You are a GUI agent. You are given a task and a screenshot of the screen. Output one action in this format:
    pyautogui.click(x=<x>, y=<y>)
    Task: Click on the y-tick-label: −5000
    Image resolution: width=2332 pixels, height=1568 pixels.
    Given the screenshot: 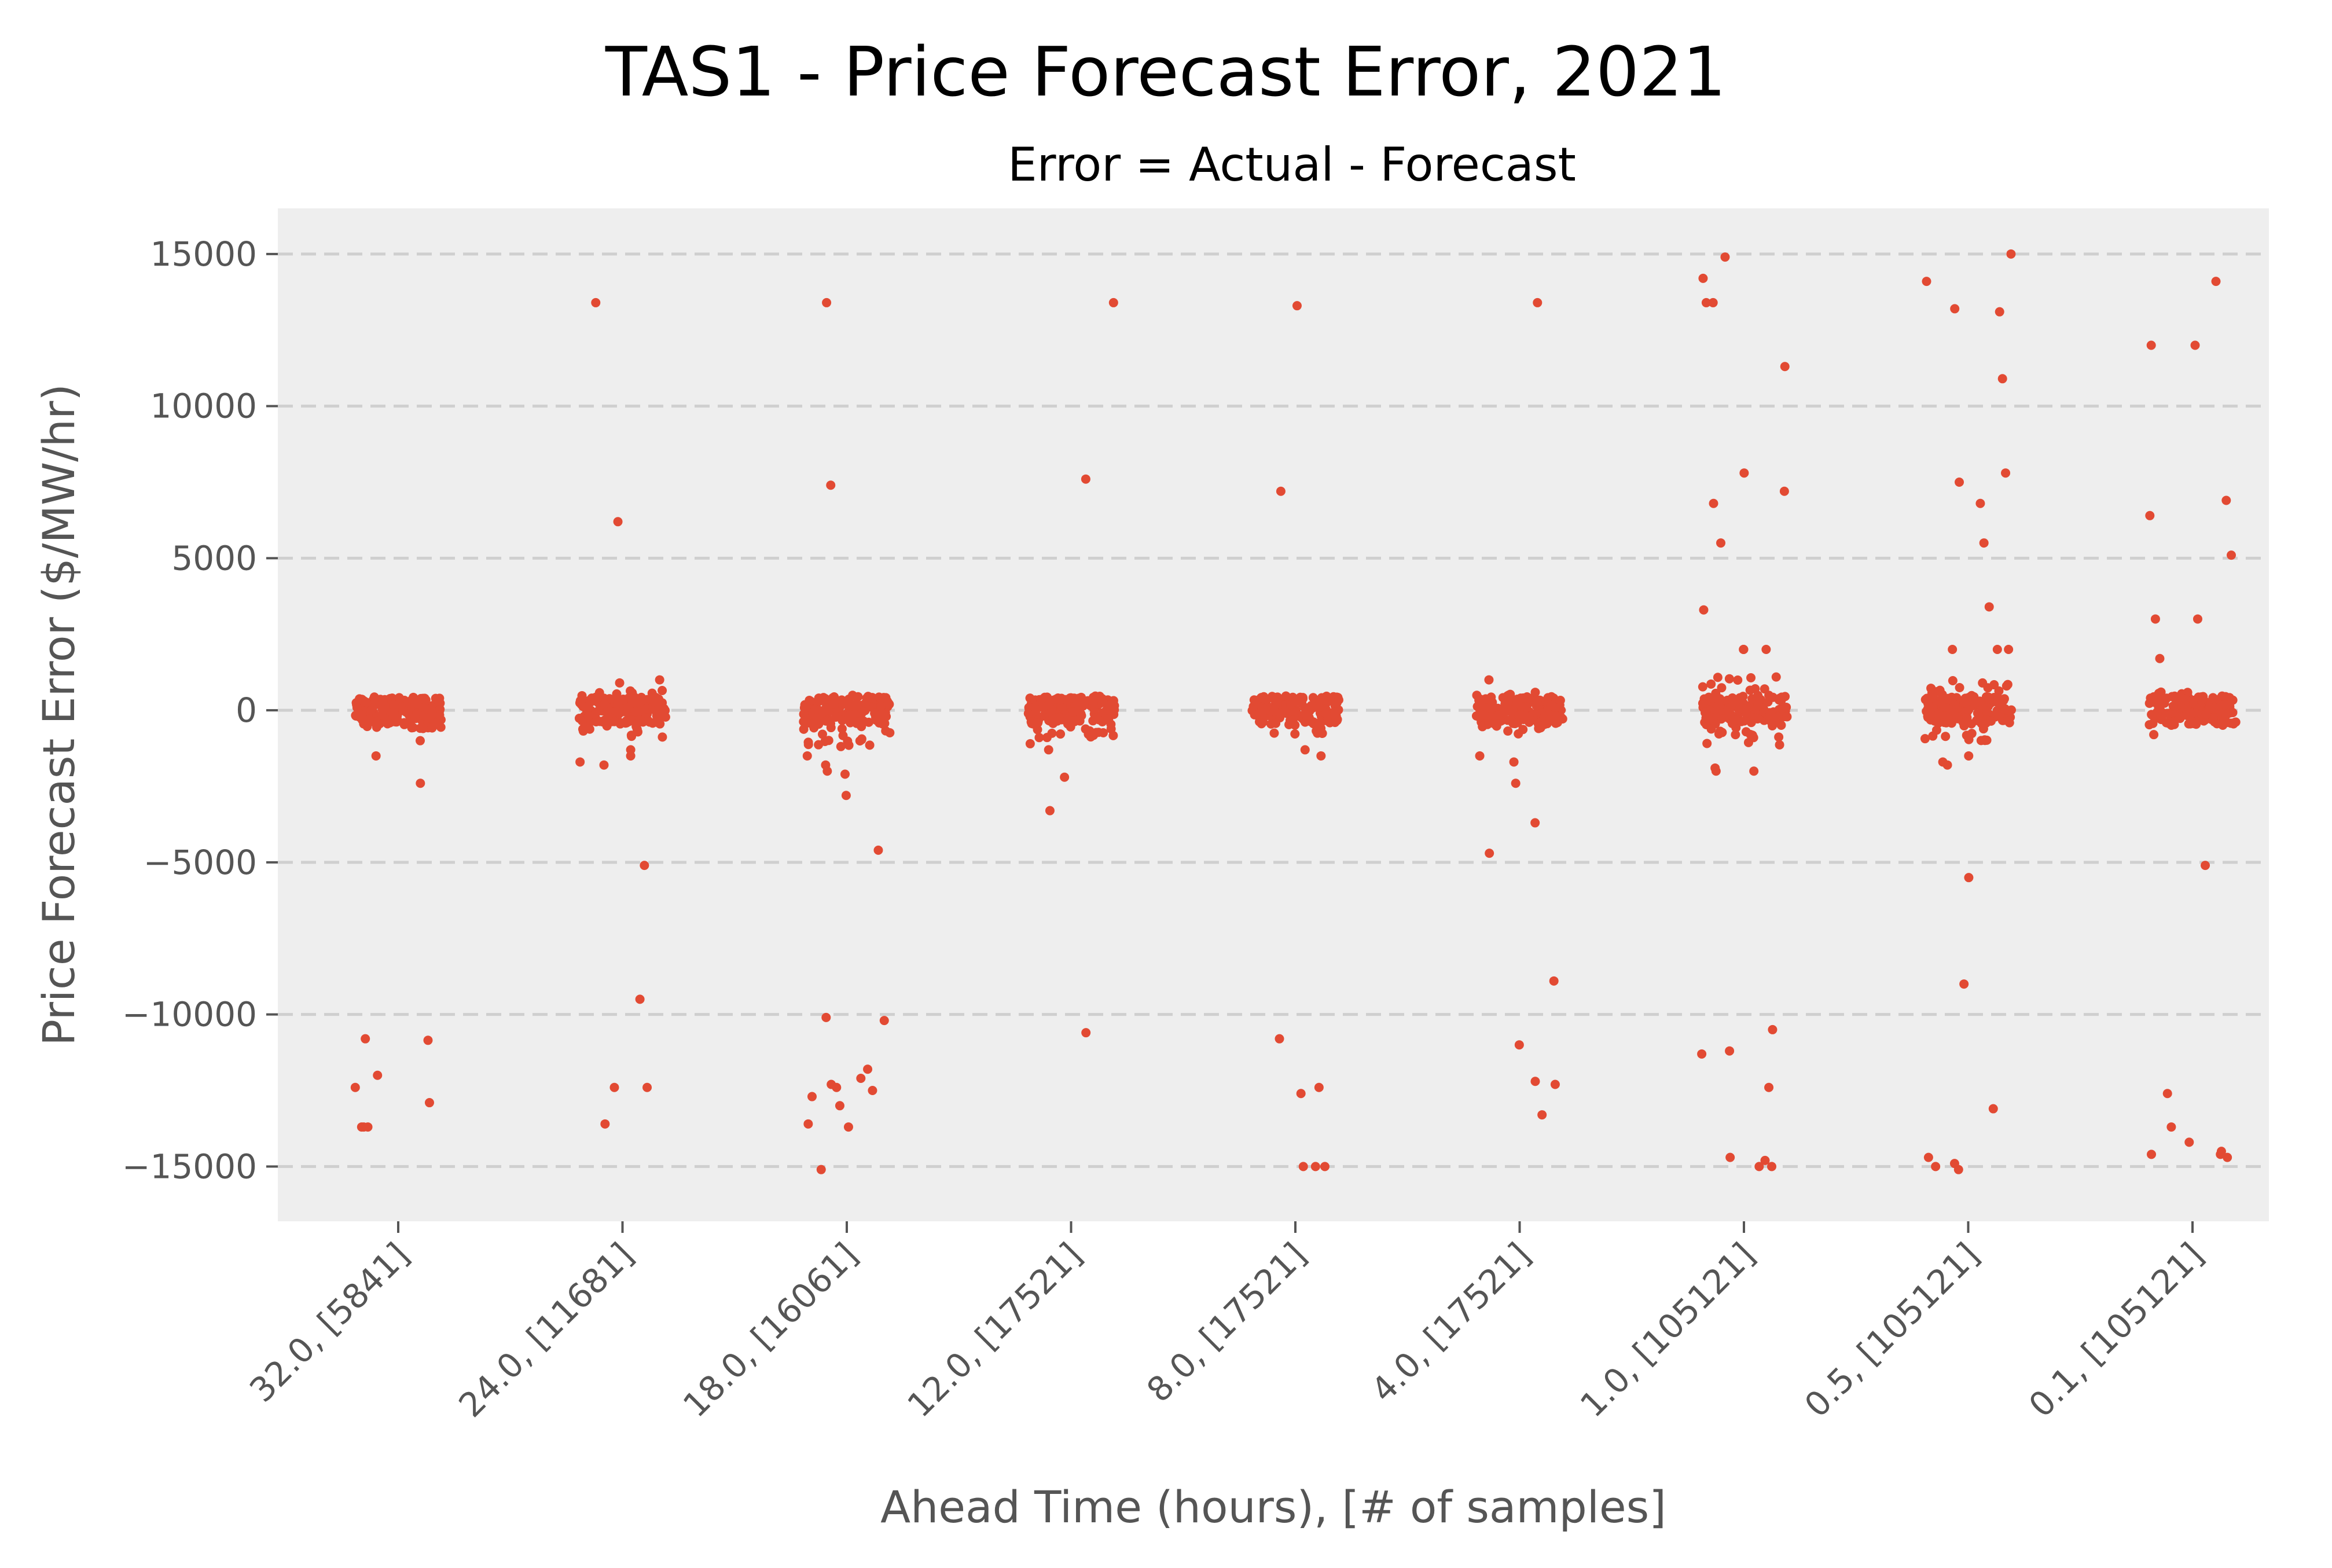 What is the action you would take?
    pyautogui.click(x=200, y=862)
    